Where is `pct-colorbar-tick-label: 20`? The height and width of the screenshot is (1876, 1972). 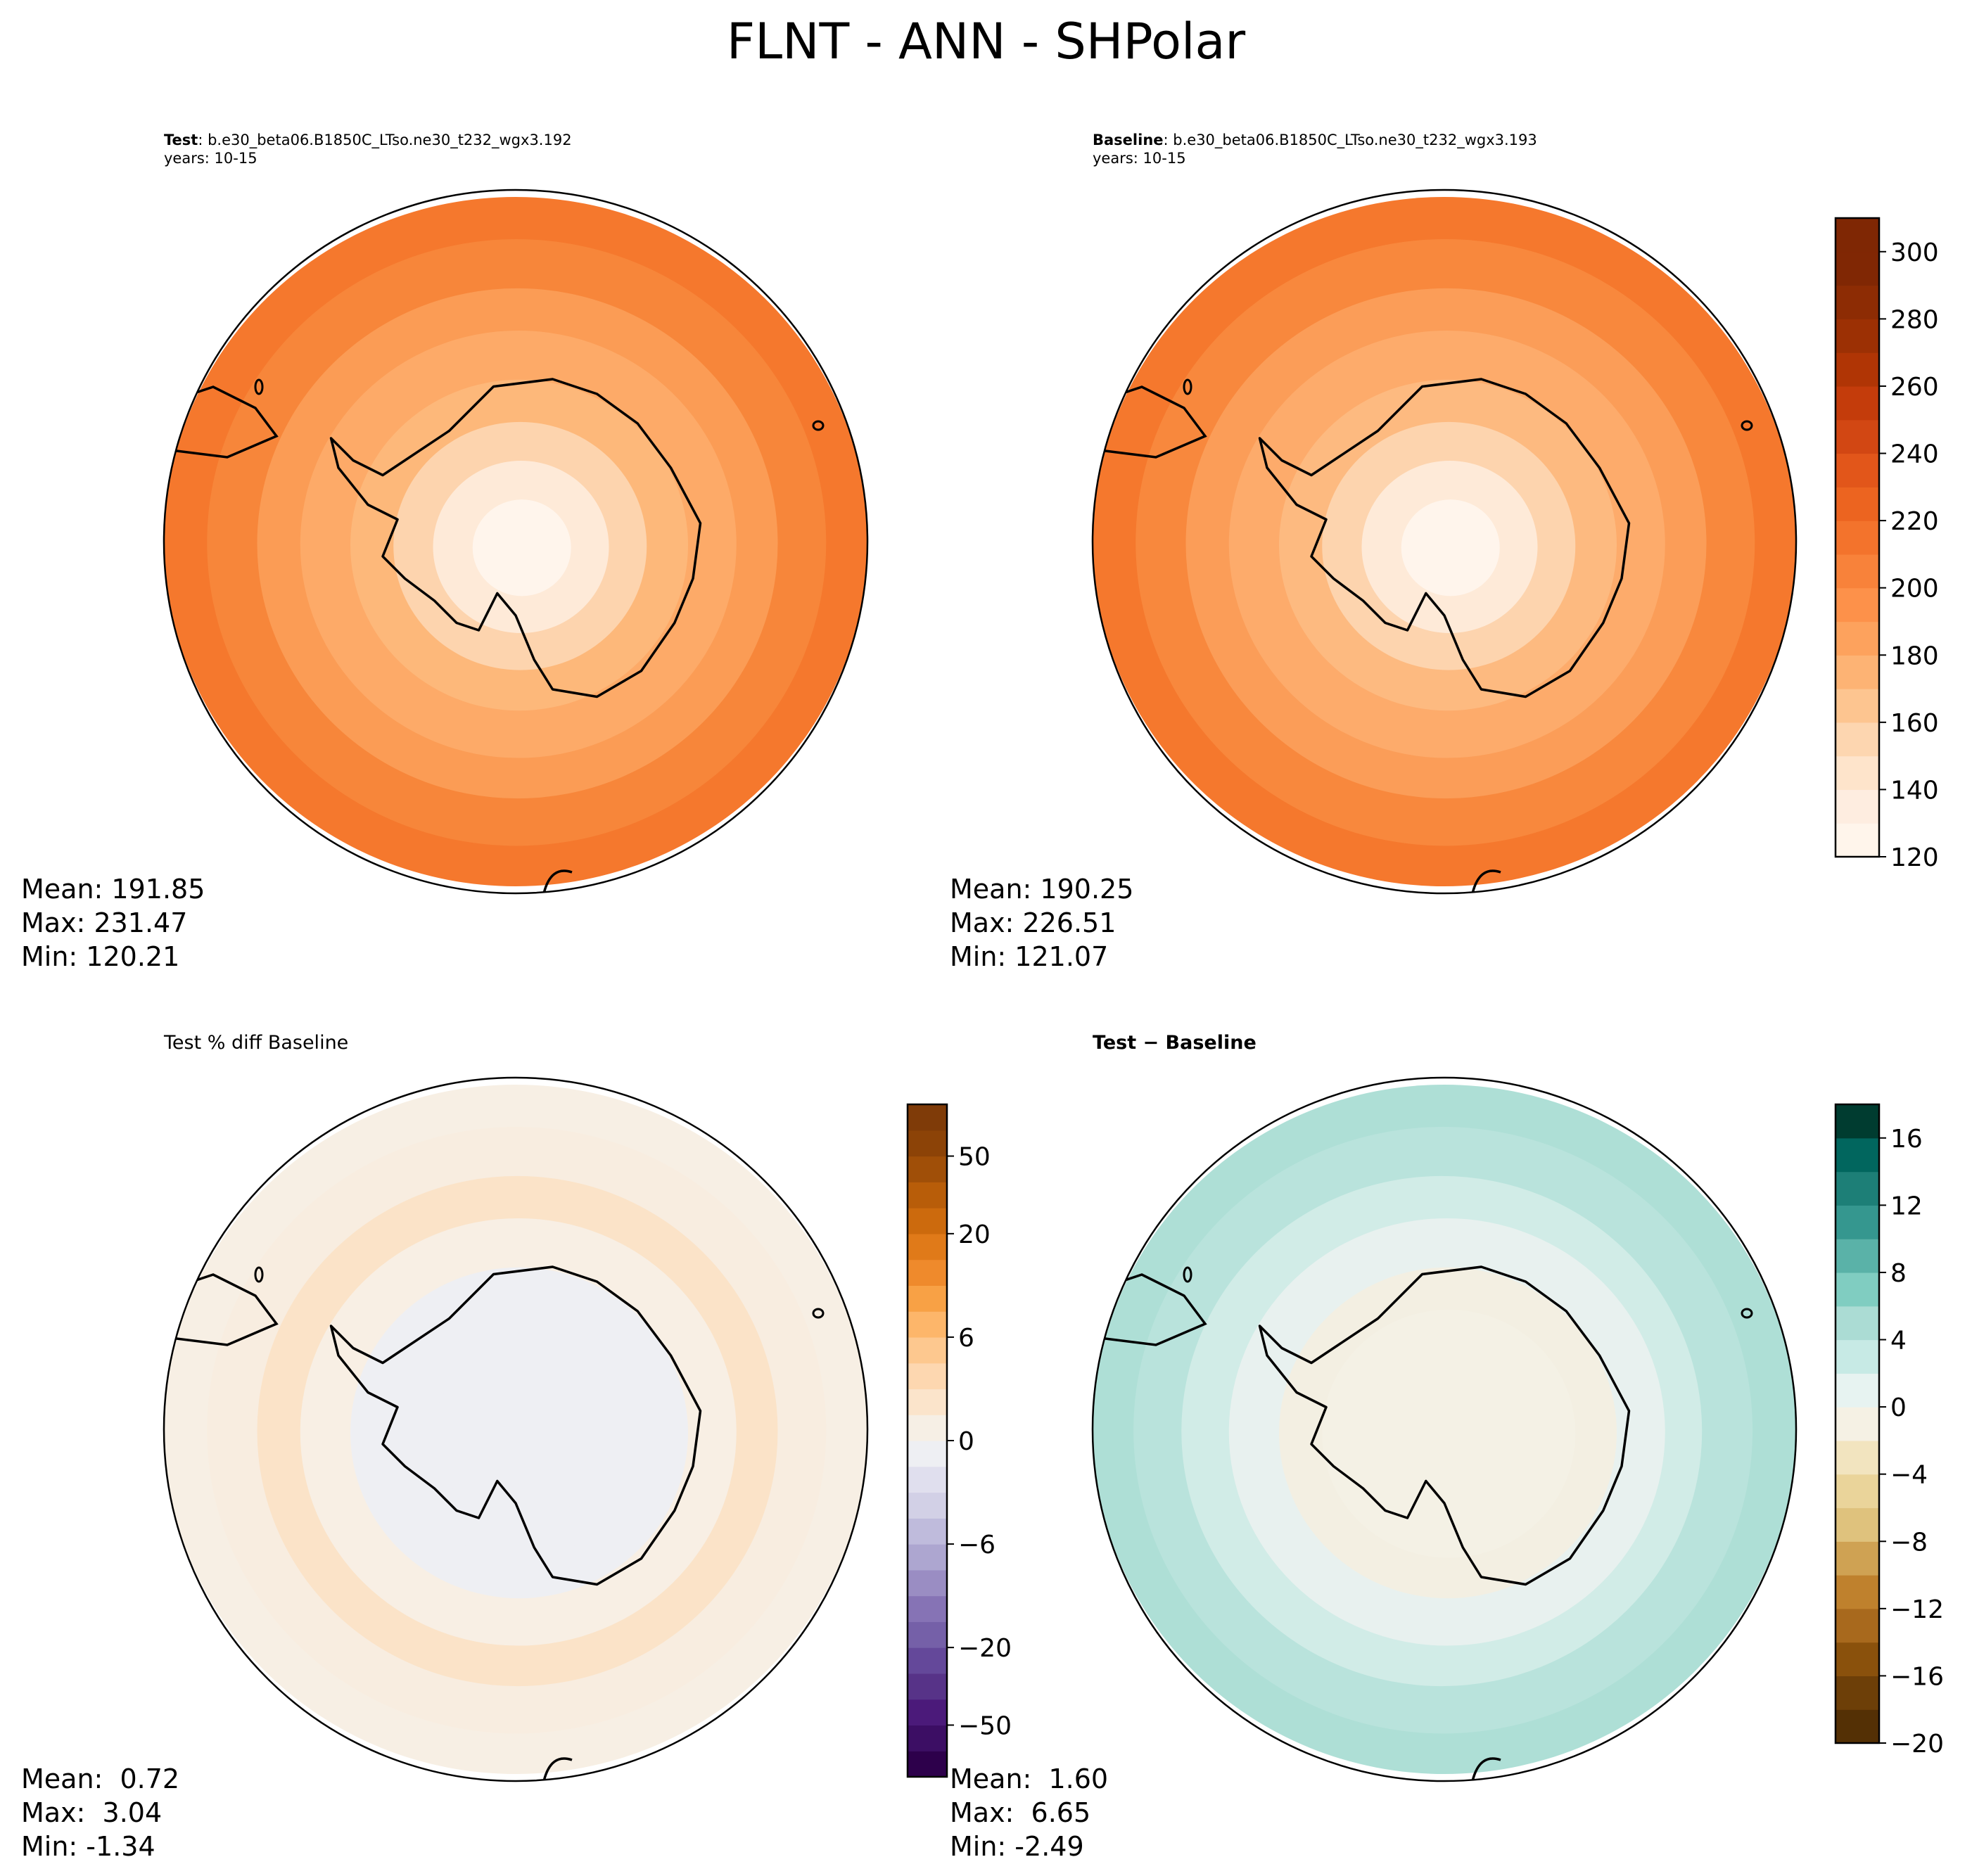
pct-colorbar-tick-label: 20 is located at coordinates (975, 1234).